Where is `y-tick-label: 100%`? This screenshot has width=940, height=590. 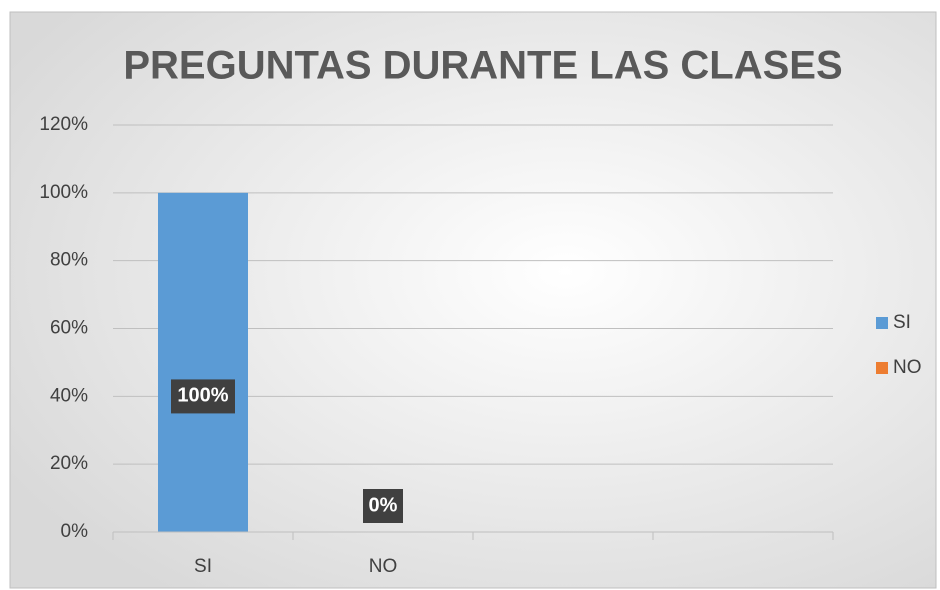 y-tick-label: 100% is located at coordinates (63, 192).